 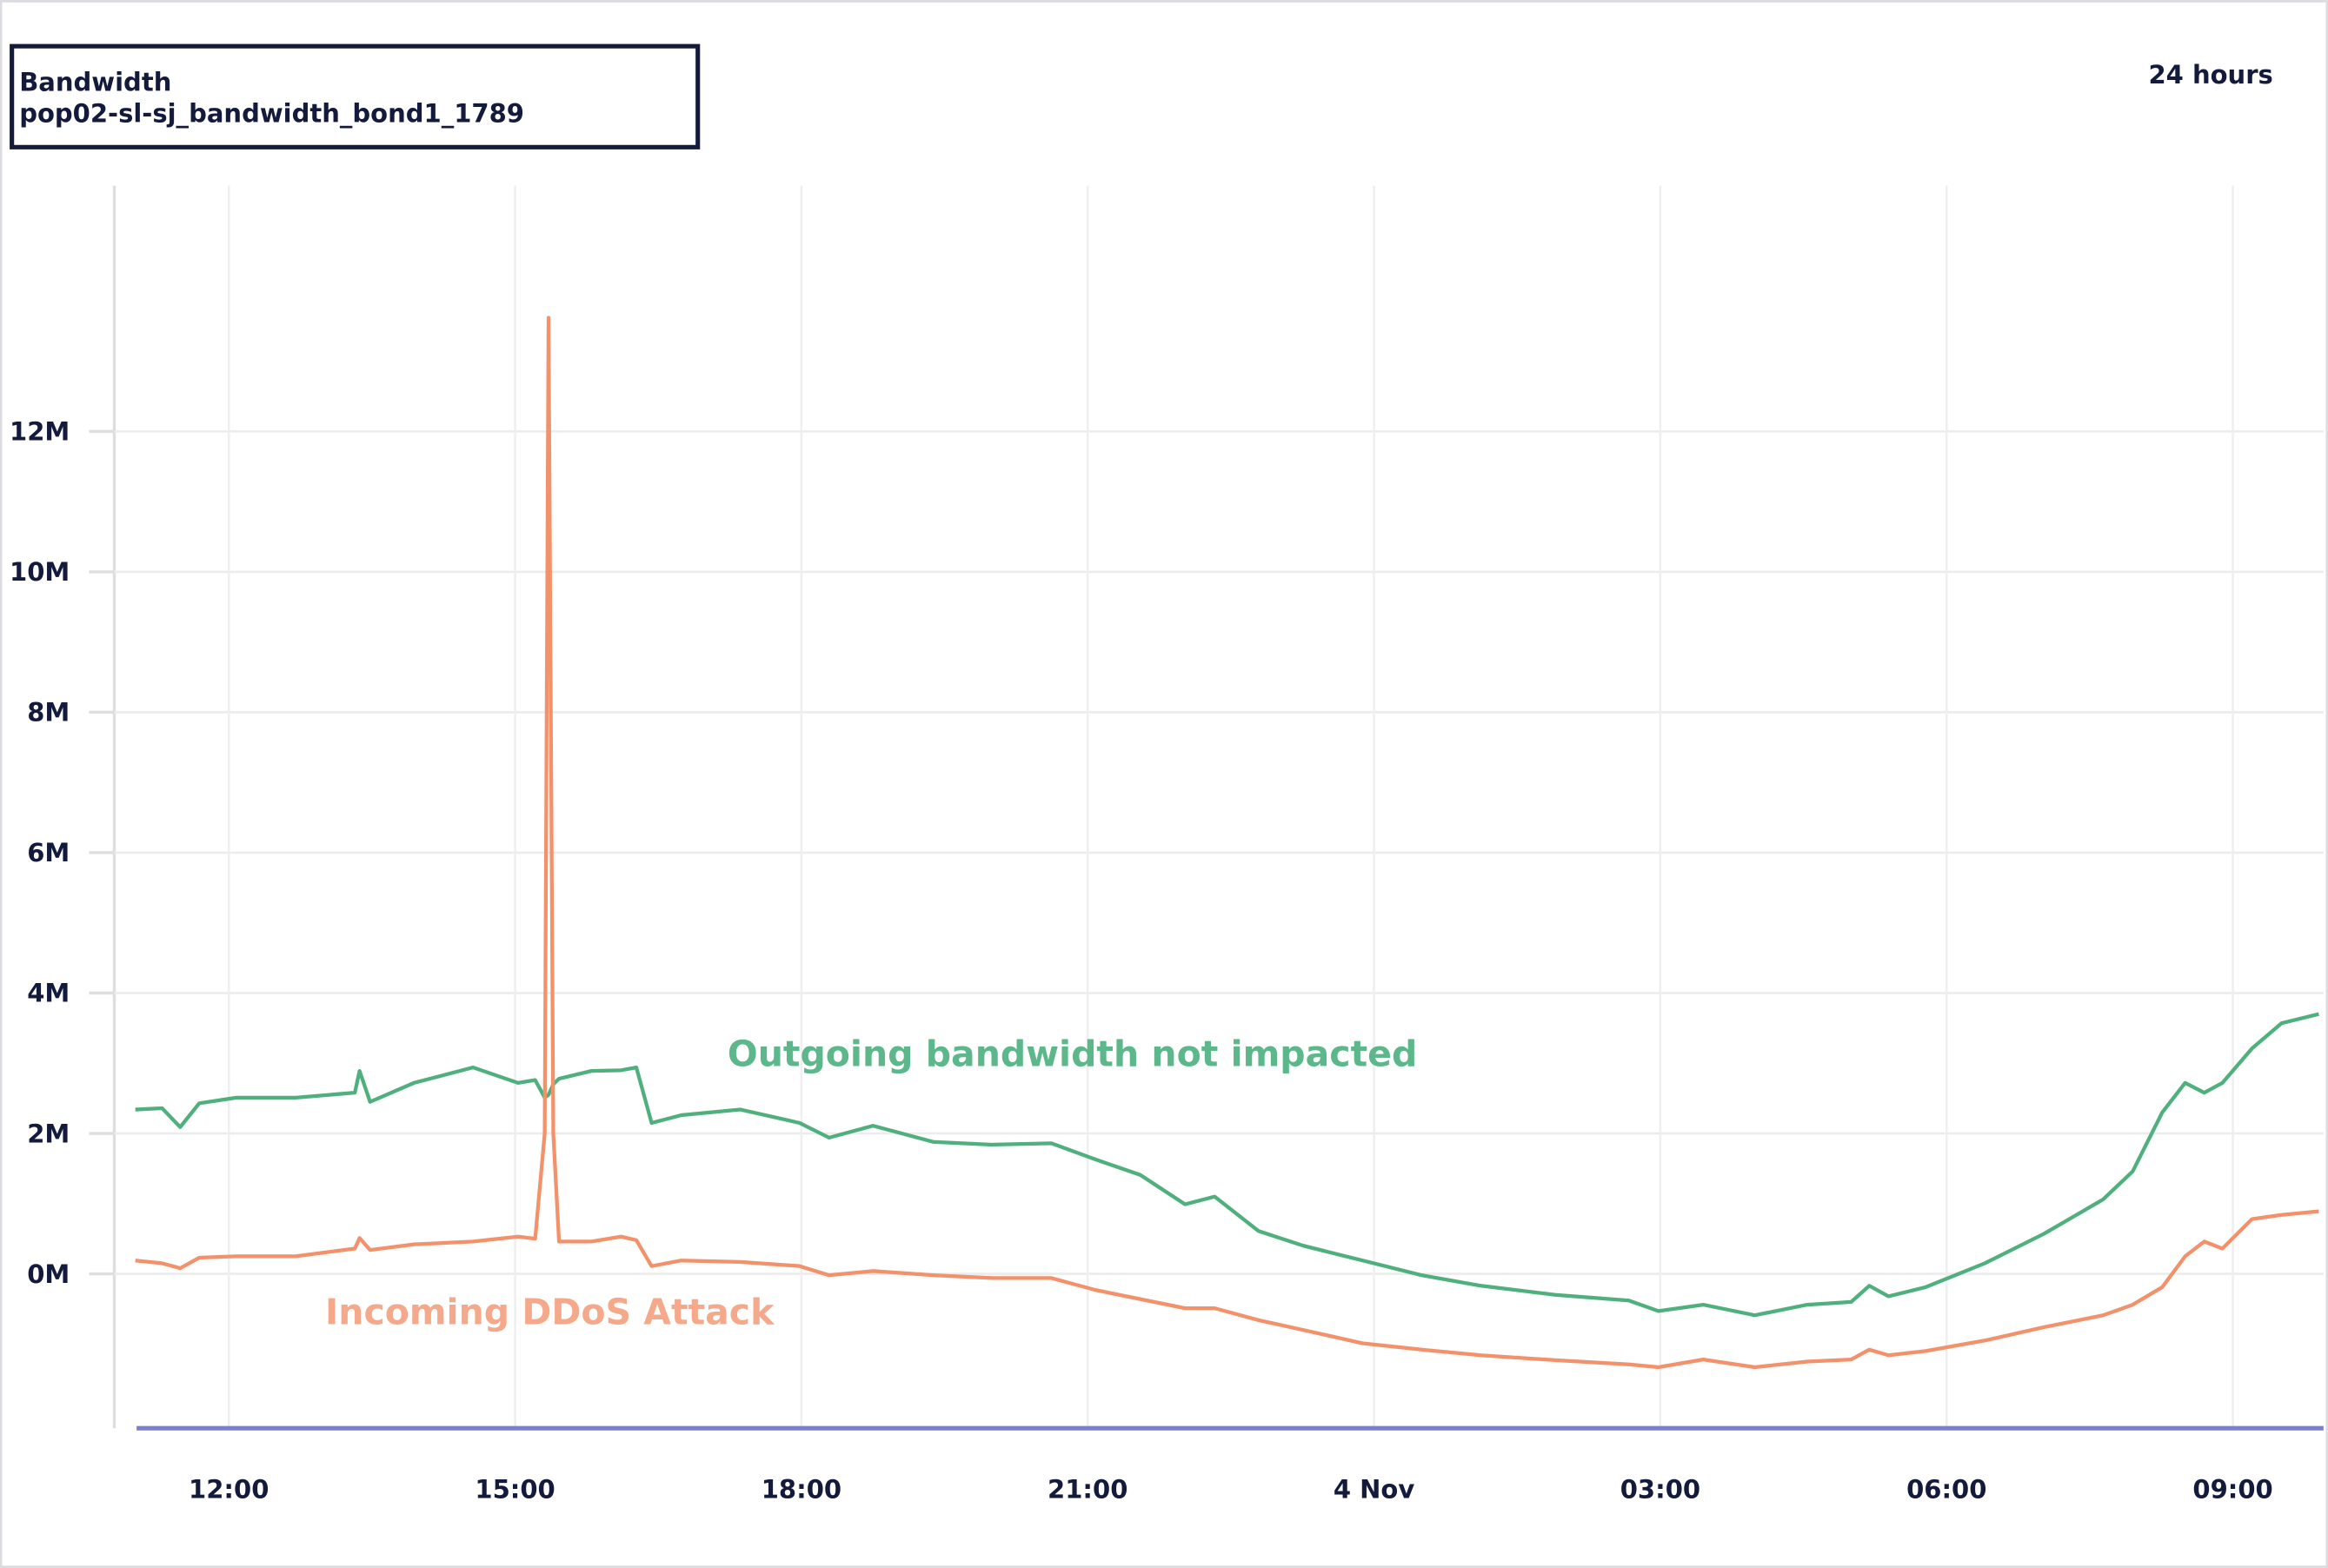 I want to click on x-tick-label: 12:00, so click(x=229, y=1490).